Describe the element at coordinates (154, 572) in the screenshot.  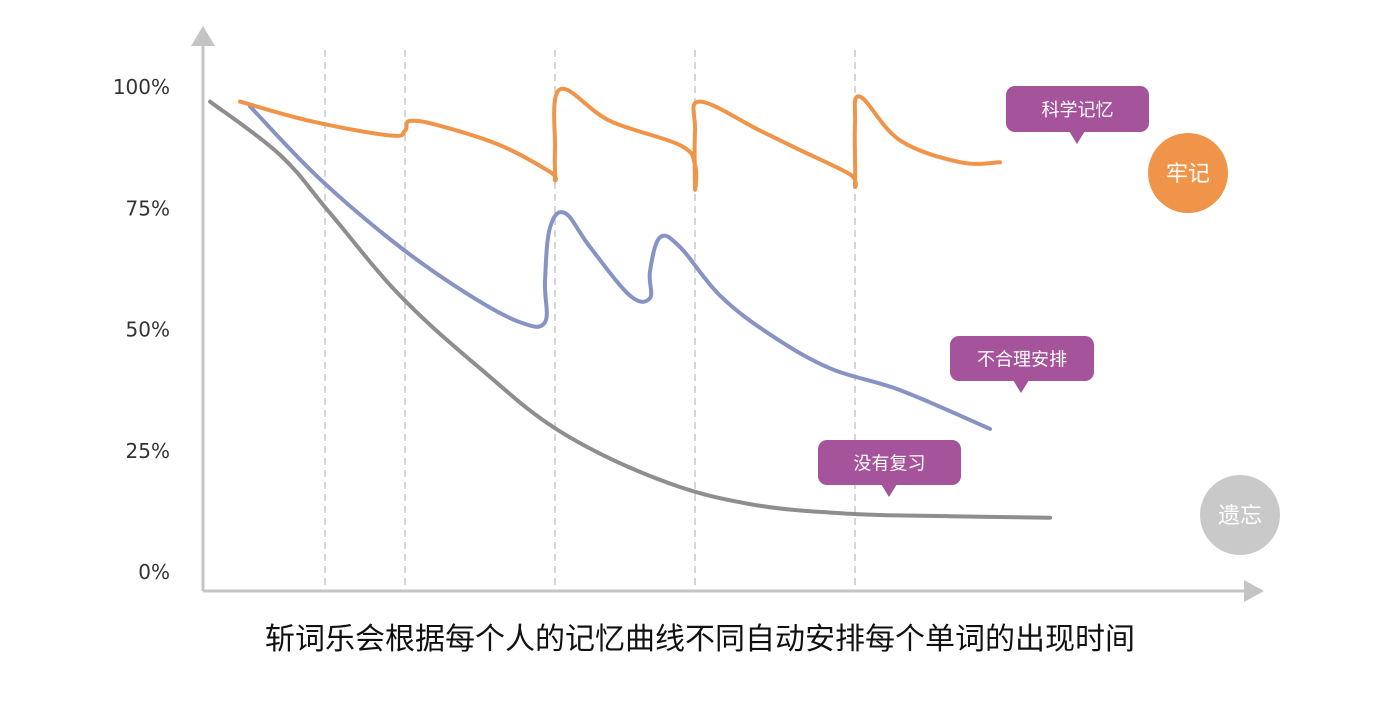
I see `y-tick-label: 0%` at that location.